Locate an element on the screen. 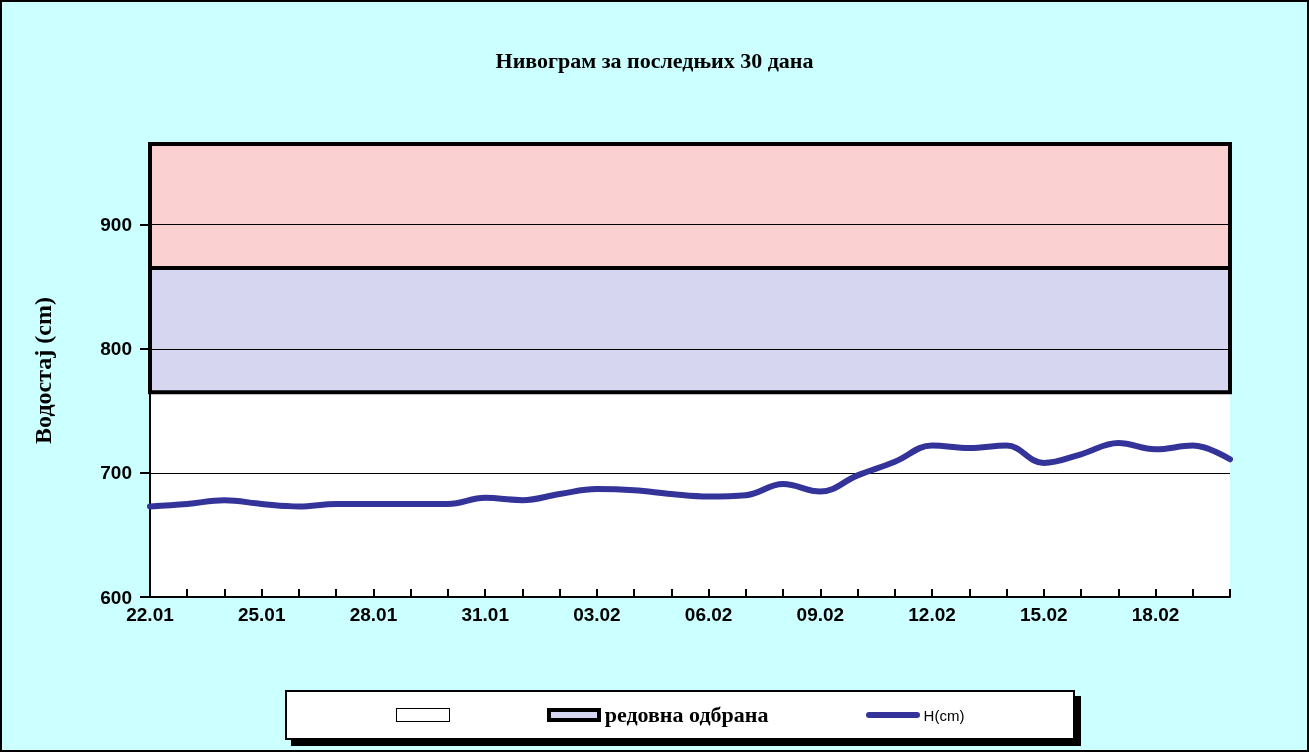 The height and width of the screenshot is (752, 1309). legend-label: редовна одбрана is located at coordinates (686, 715).